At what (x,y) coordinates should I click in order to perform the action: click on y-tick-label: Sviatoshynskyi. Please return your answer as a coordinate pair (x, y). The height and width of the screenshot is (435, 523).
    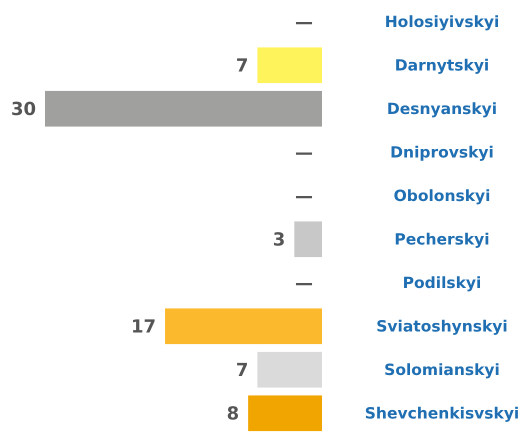
    Looking at the image, I should click on (442, 327).